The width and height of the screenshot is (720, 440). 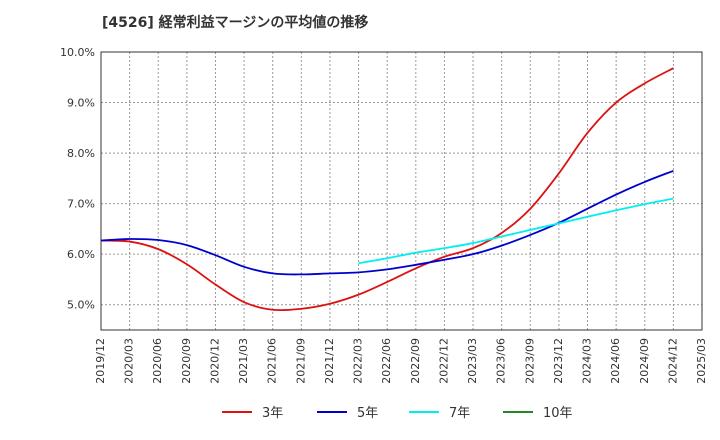 I want to click on x-tick-label: 2020/03, so click(x=129, y=361).